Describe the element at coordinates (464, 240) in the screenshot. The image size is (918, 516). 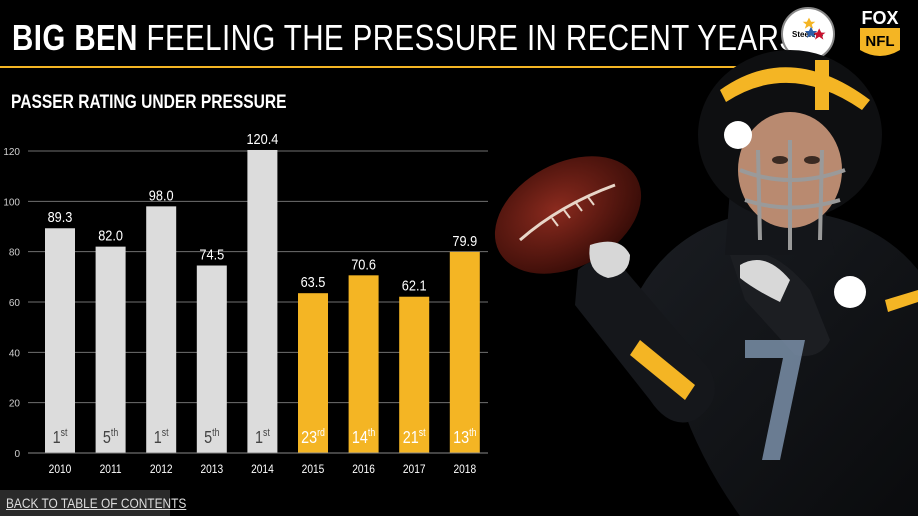
I see `data-label: 79.9` at that location.